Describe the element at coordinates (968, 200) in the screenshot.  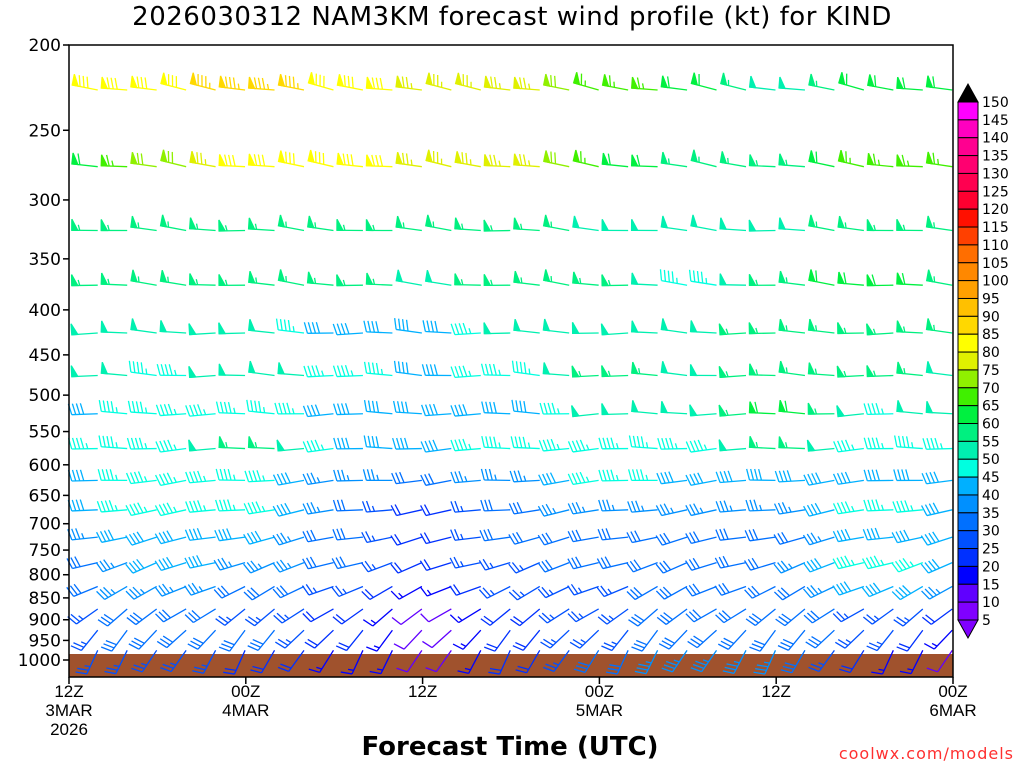
I see `colorbar-box` at that location.